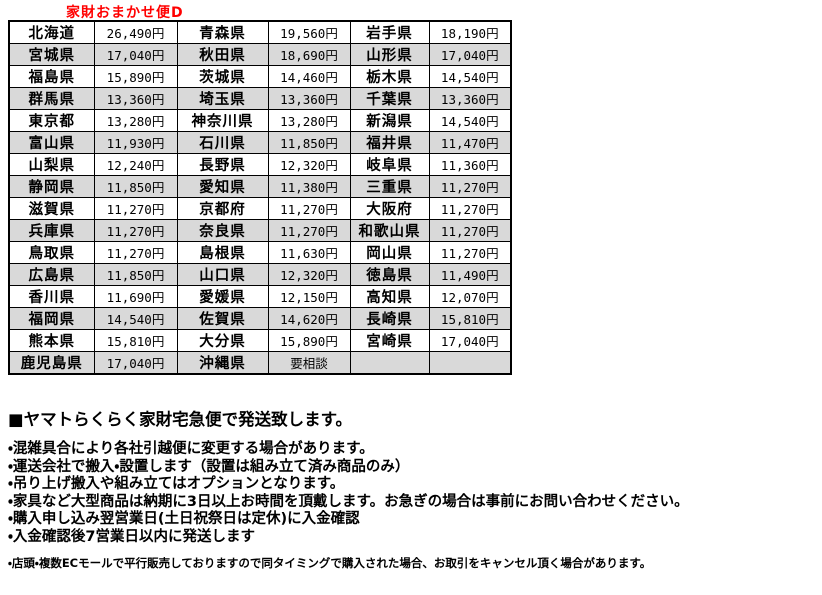 This screenshot has width=822, height=595. What do you see at coordinates (51, 274) in the screenshot?
I see `prefecture-cell: 広島県` at bounding box center [51, 274].